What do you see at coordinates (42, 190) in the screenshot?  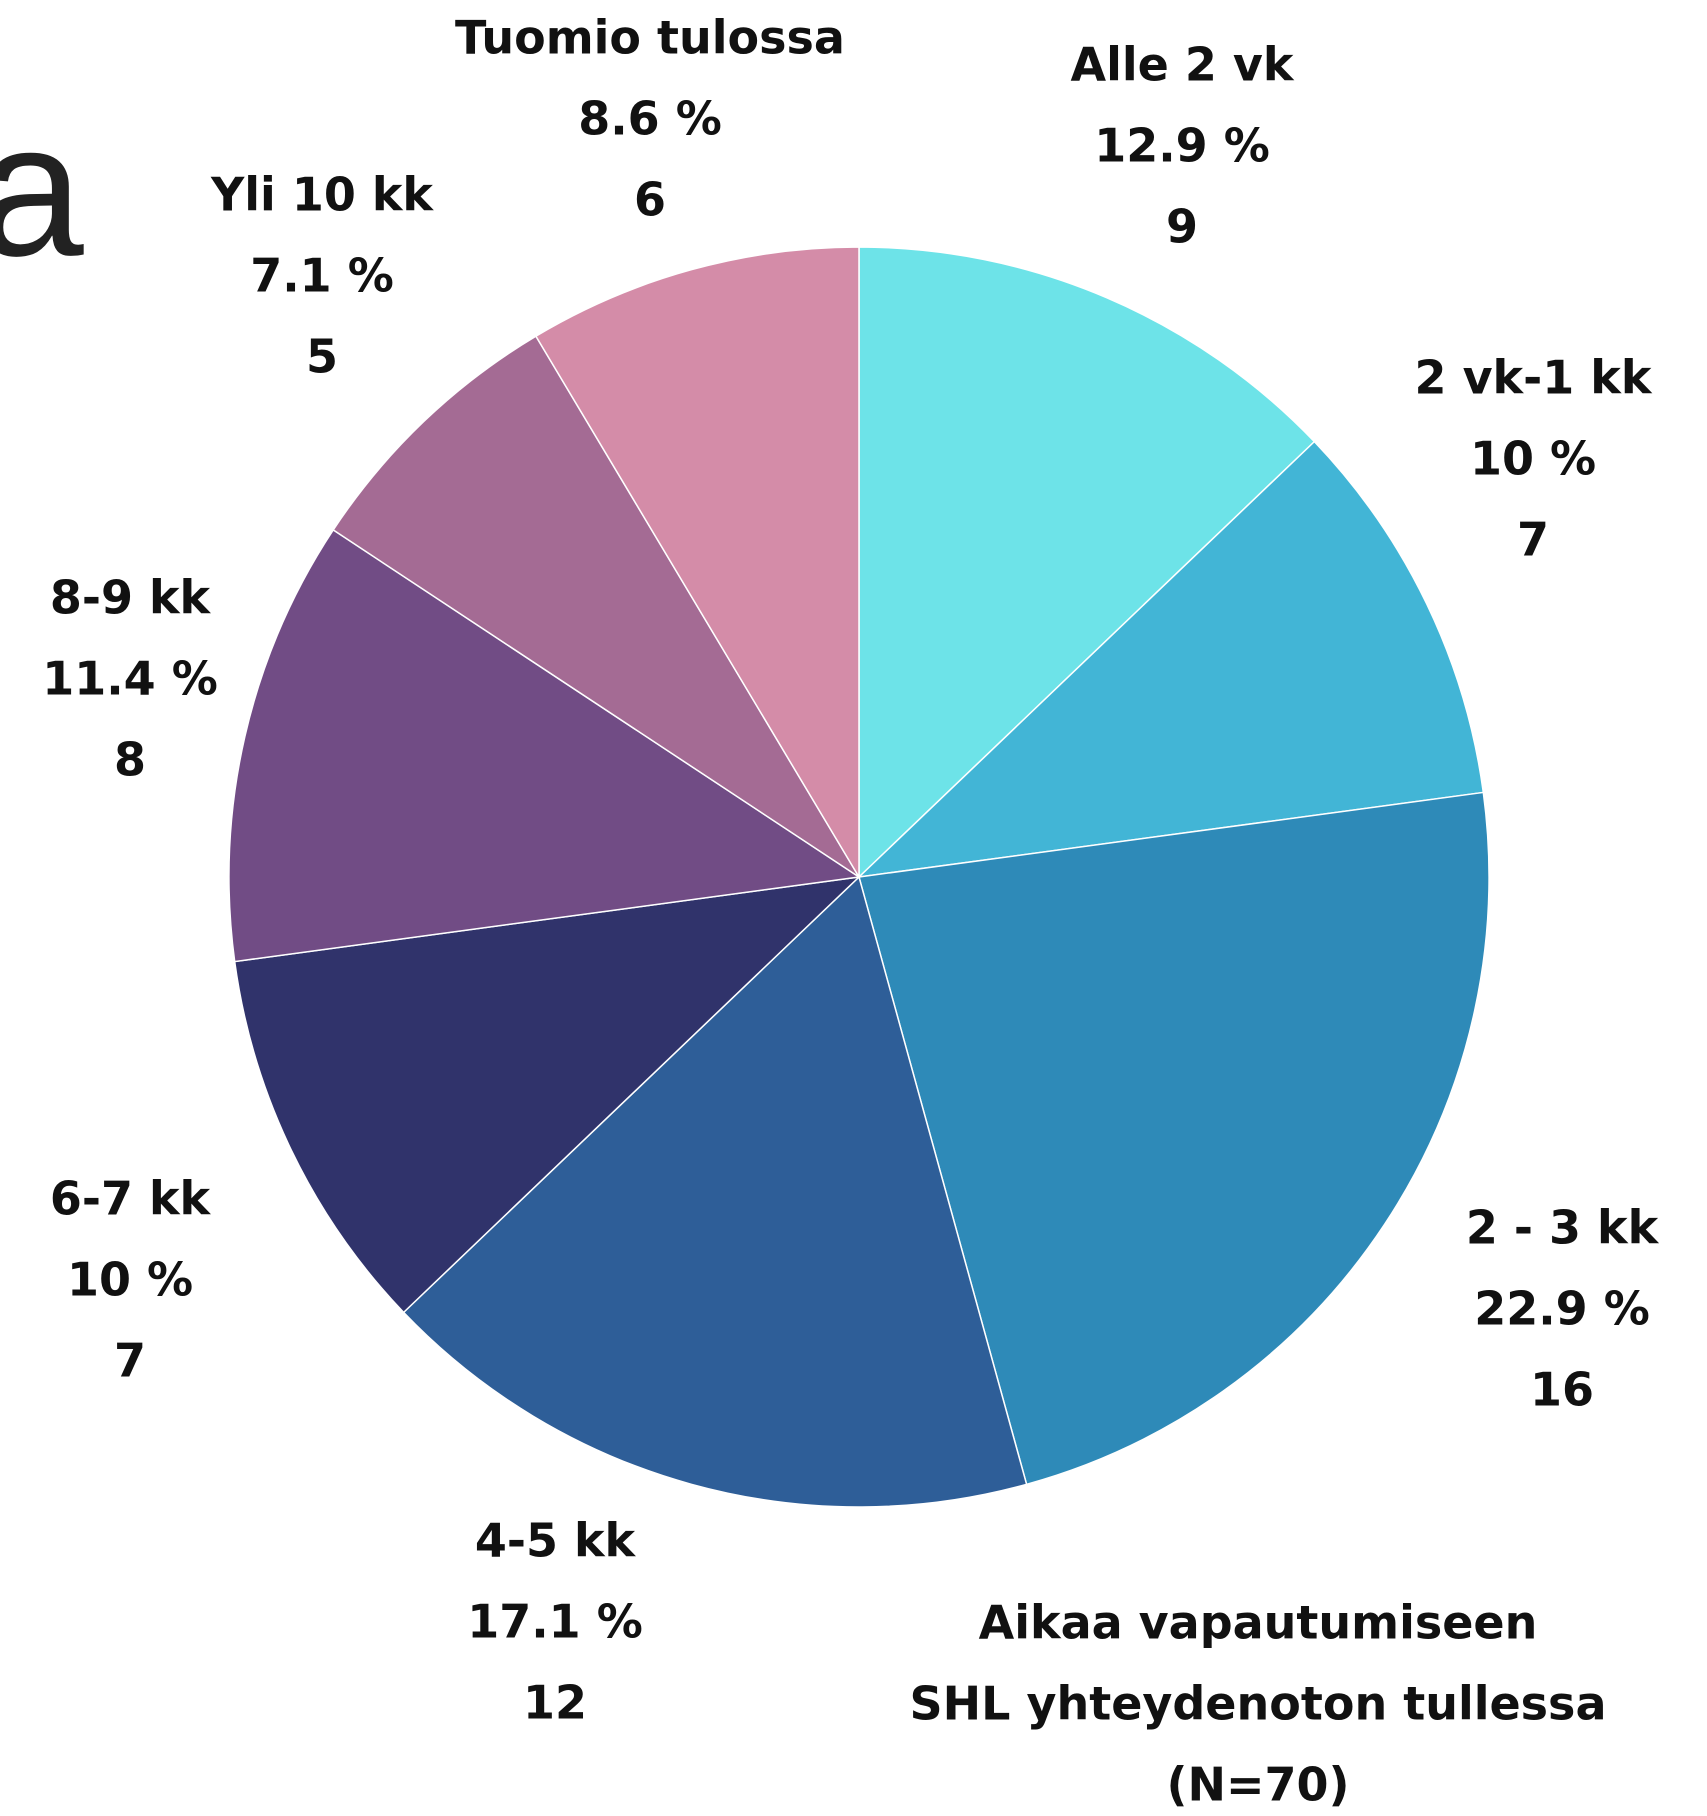 I see `background-text: a` at bounding box center [42, 190].